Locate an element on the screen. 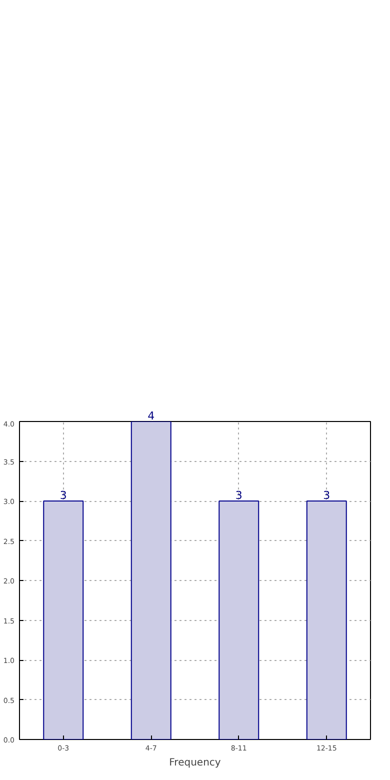 The image size is (390, 780). data-label: 4 is located at coordinates (151, 416).